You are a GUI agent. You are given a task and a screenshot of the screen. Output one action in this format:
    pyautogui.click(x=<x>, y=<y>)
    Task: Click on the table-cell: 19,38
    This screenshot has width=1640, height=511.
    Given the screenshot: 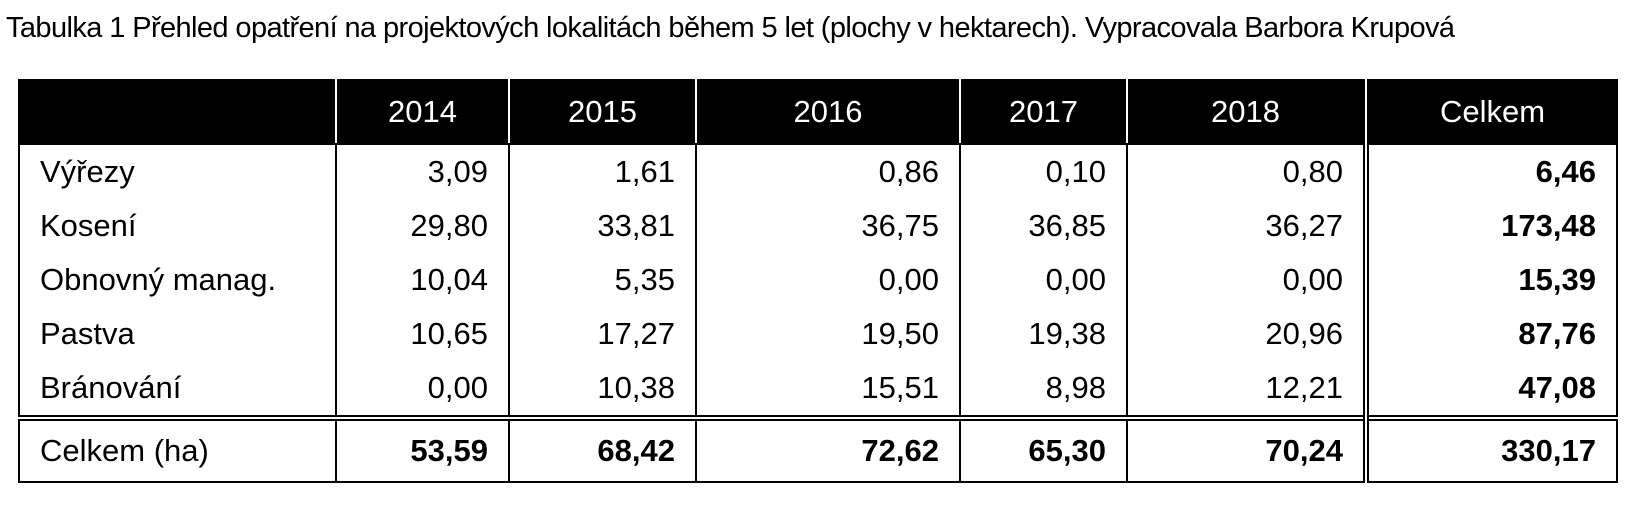 What is the action you would take?
    pyautogui.click(x=1043, y=334)
    